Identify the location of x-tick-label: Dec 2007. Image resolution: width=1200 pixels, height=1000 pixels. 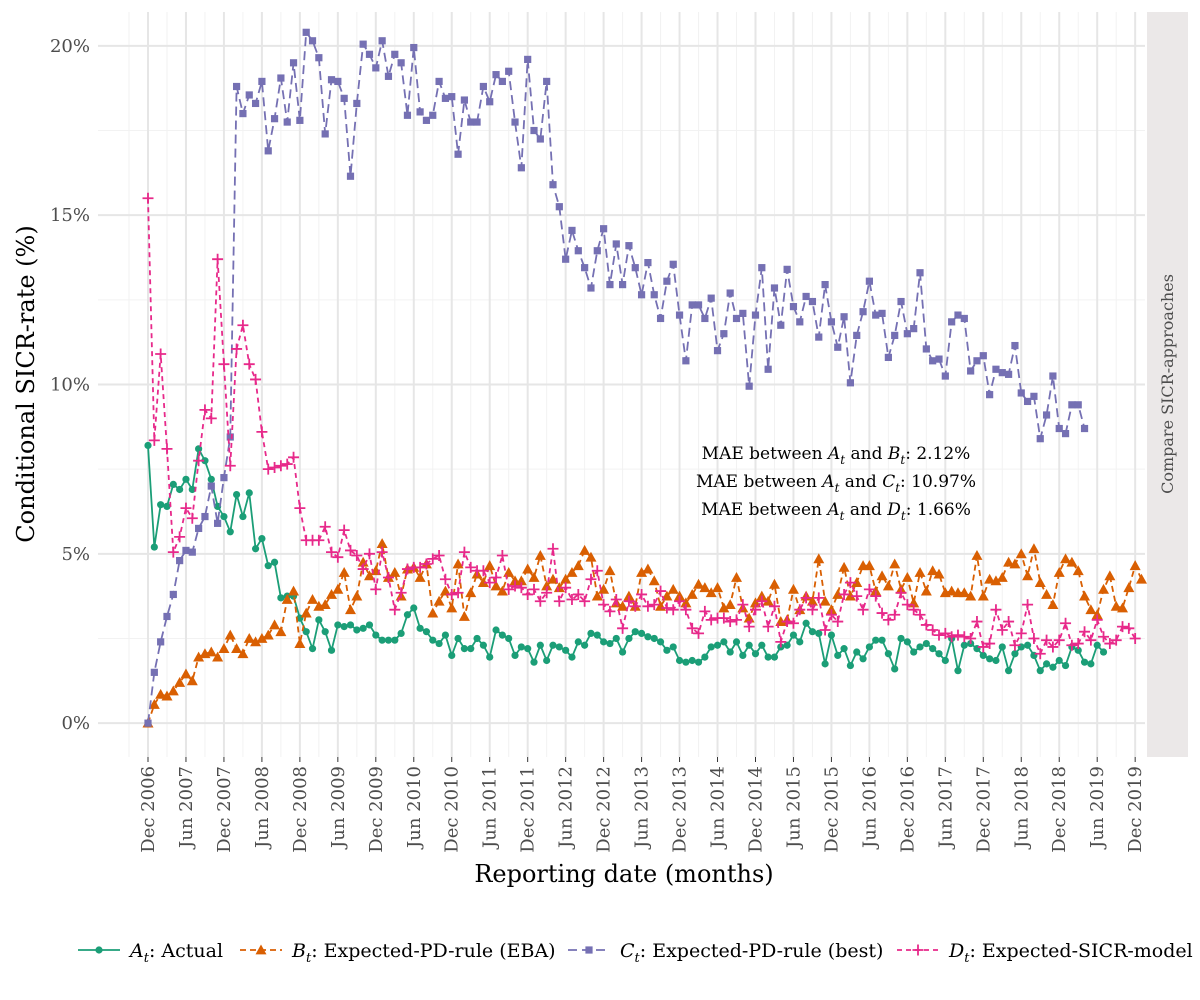
(224, 809).